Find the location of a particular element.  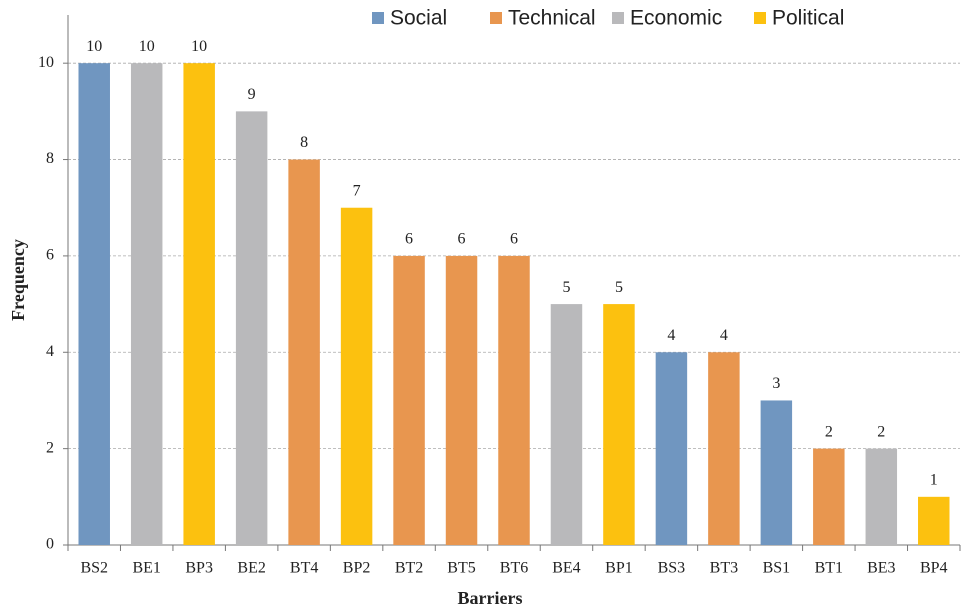

x-tick-label: BE3 is located at coordinates (881, 568).